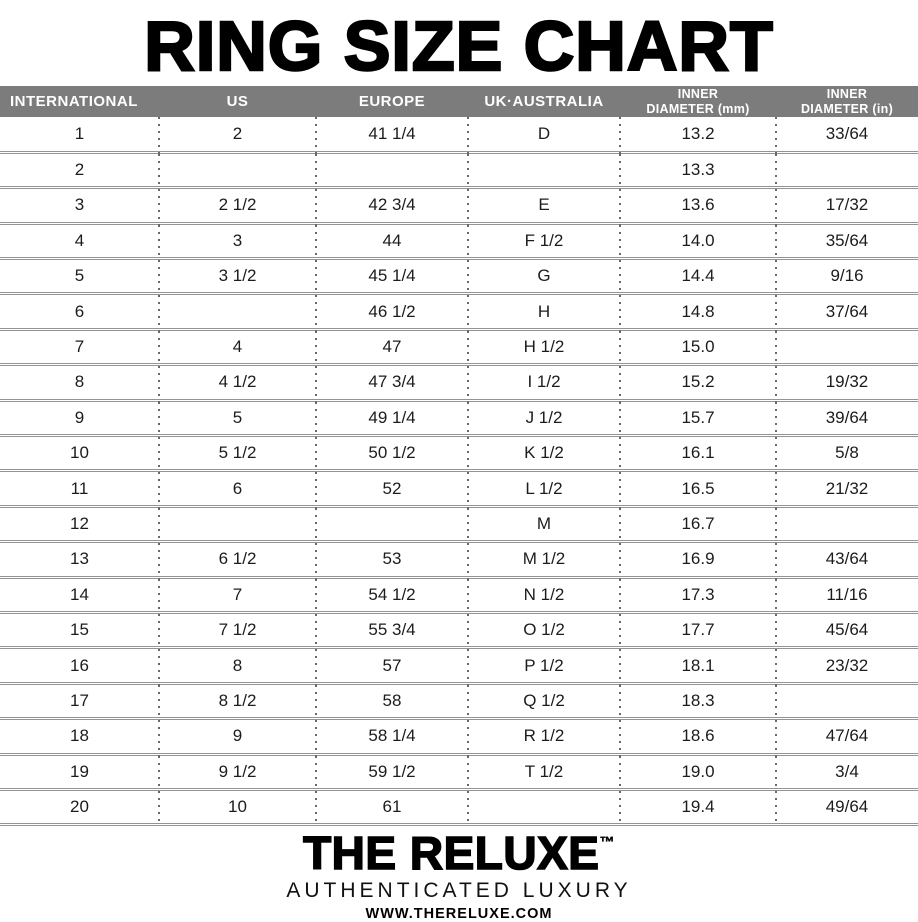 The height and width of the screenshot is (922, 918). Describe the element at coordinates (80, 383) in the screenshot. I see `cell-international: 8` at that location.